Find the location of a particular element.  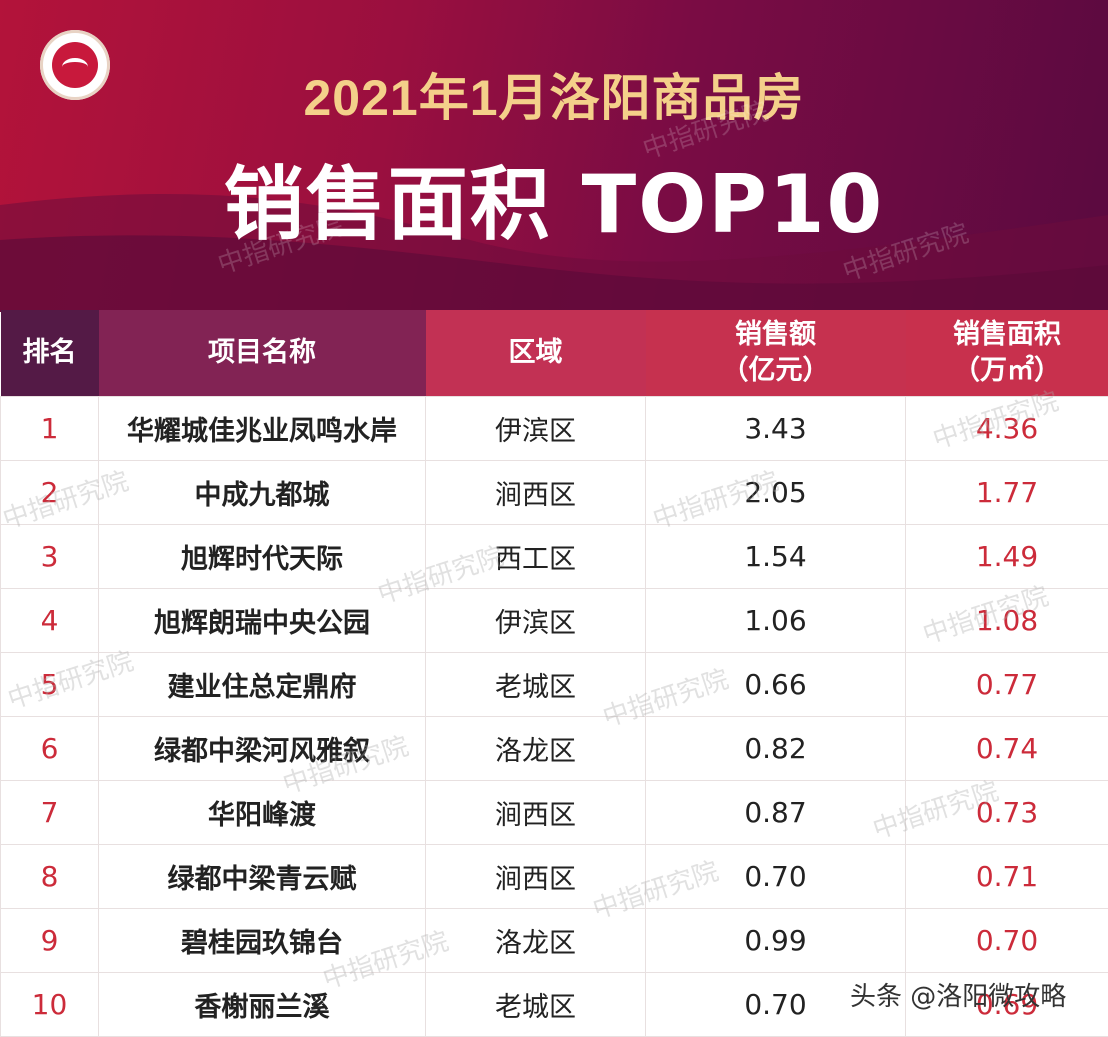

source-credit: 头条 @洛阳微攻略 is located at coordinates (958, 994).